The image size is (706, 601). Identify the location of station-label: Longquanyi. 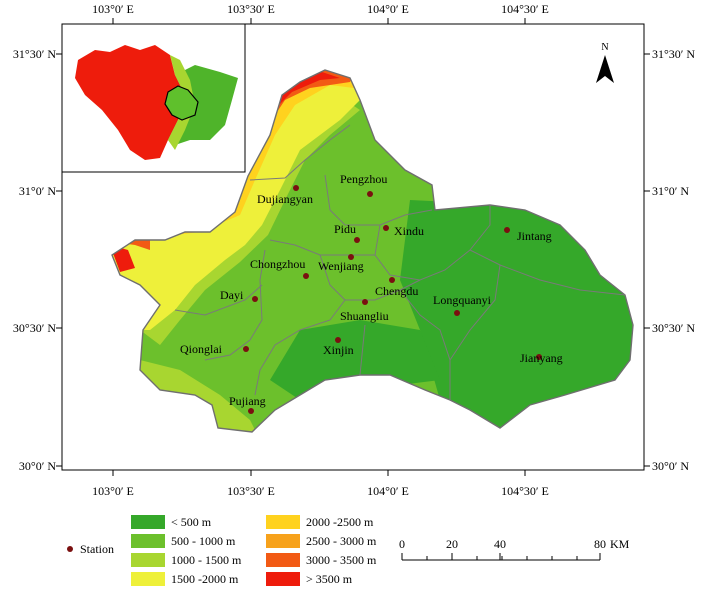
(462, 300).